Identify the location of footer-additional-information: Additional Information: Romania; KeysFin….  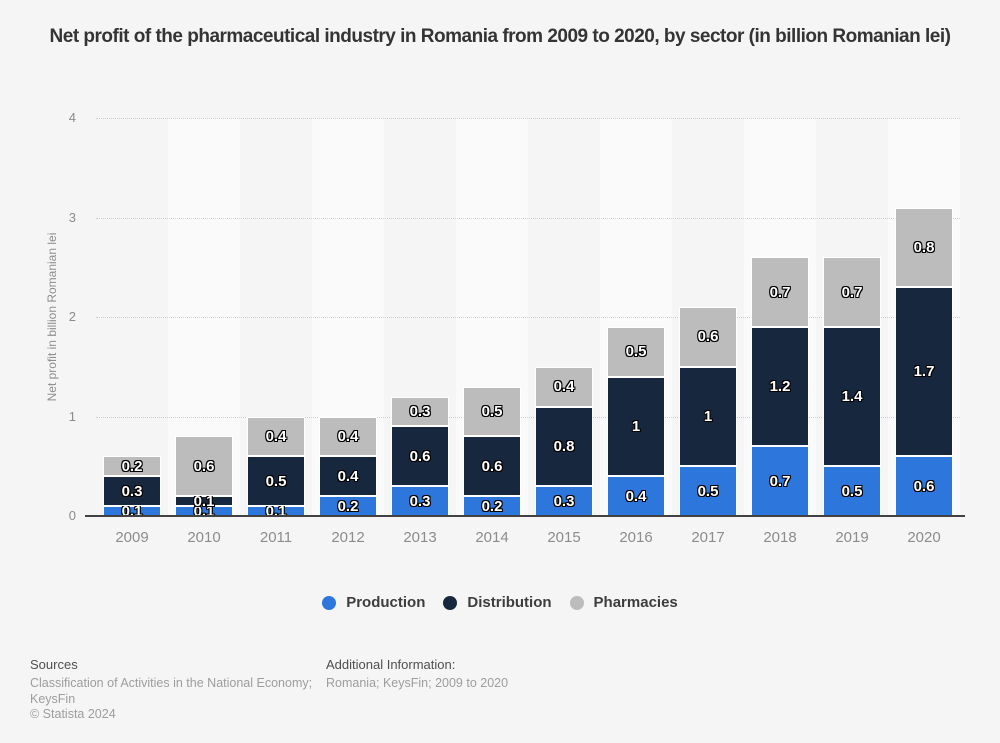
(491, 674).